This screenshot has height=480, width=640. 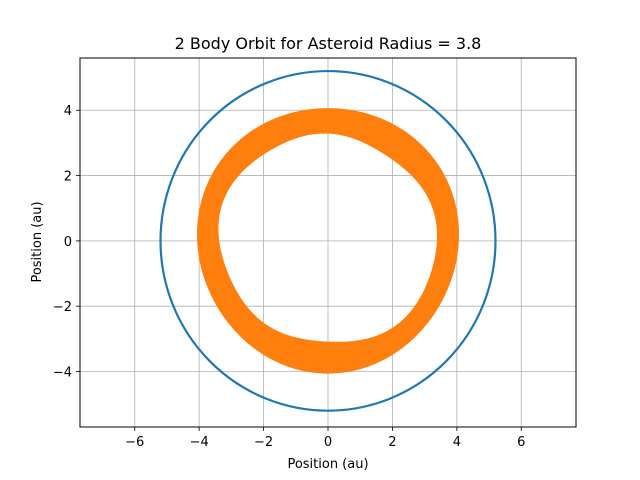 I want to click on x-tick-label: 4, so click(x=457, y=442).